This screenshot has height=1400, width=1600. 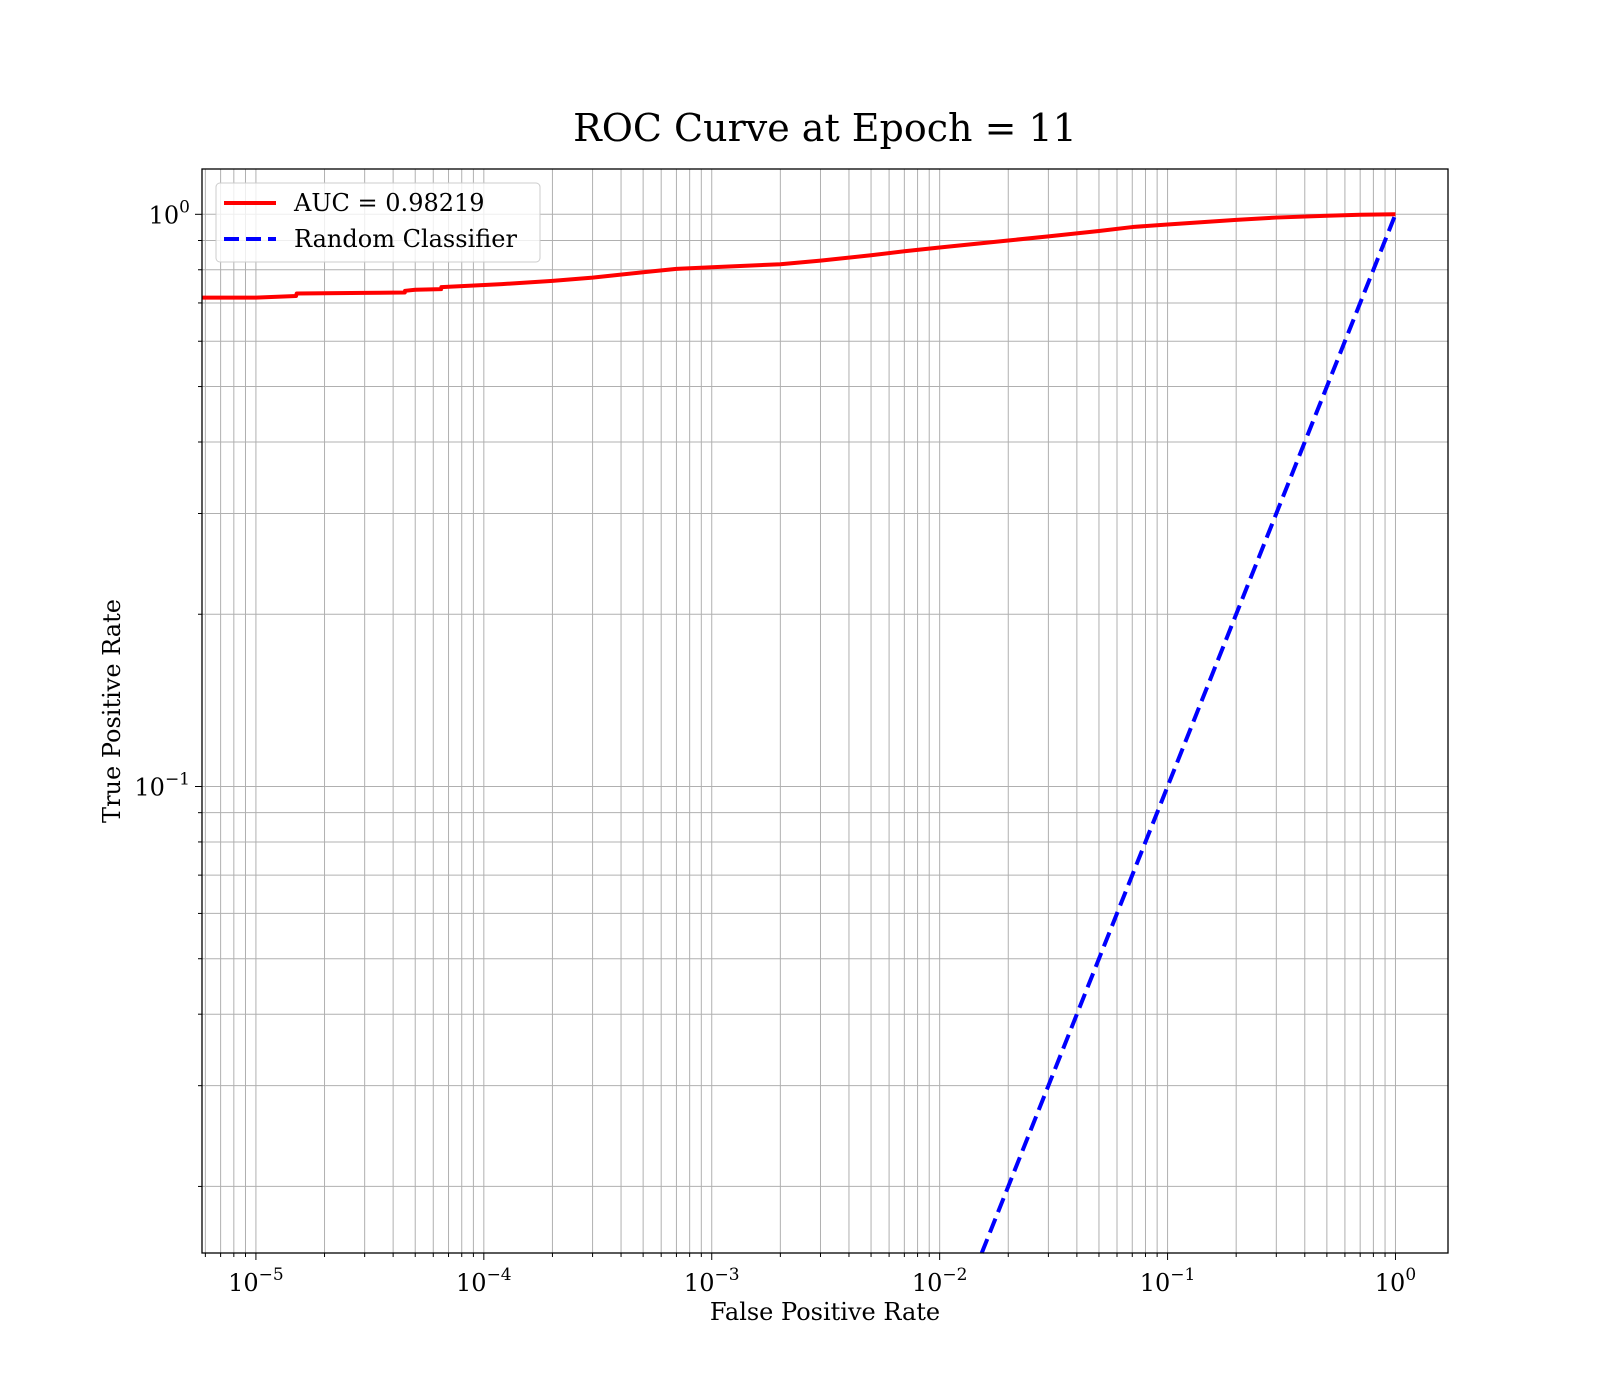 I want to click on x-tick-label: 10⁻⁴, so click(x=484, y=1281).